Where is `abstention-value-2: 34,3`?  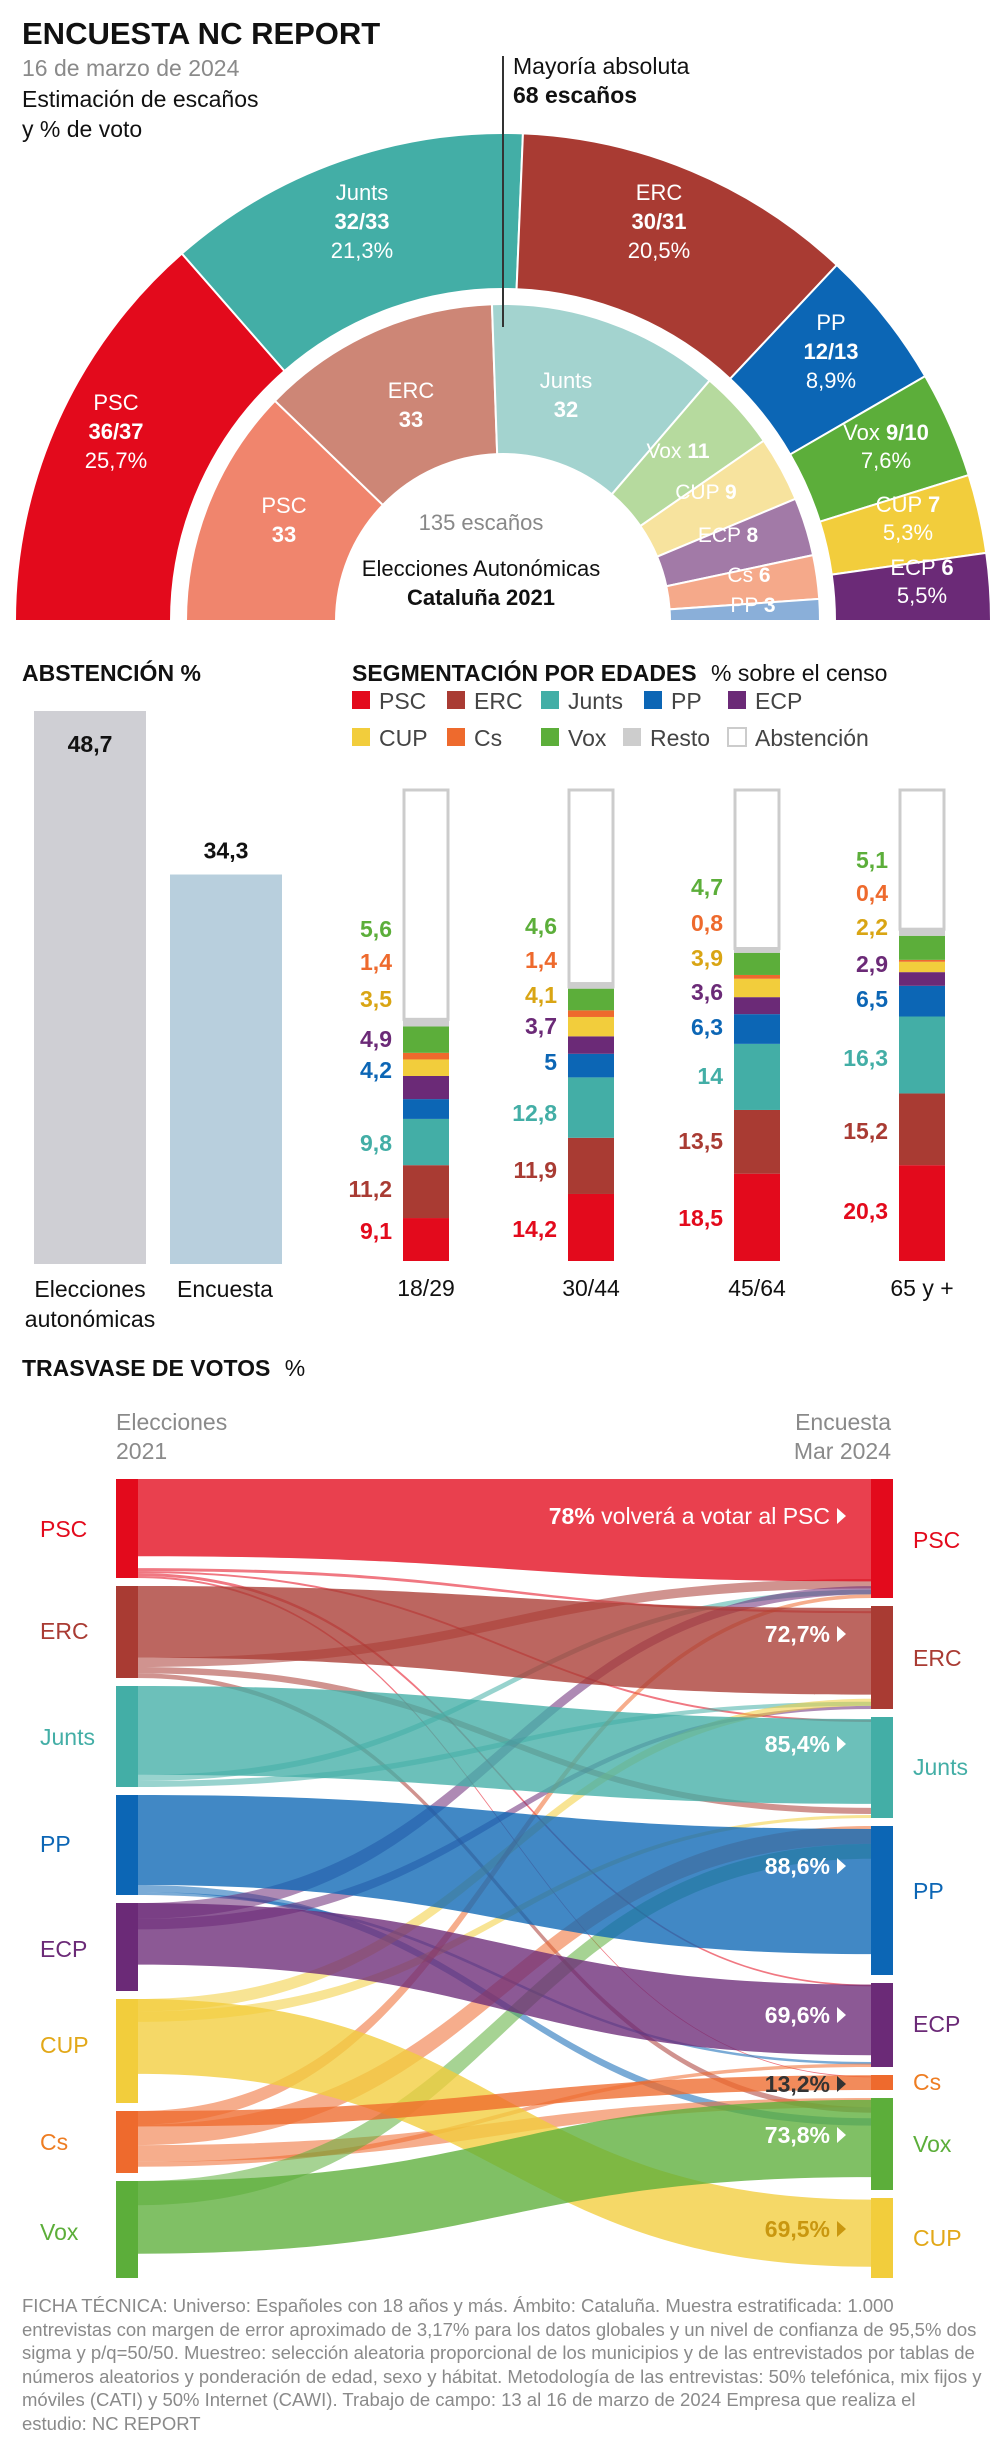
abstention-value-2: 34,3 is located at coordinates (226, 851).